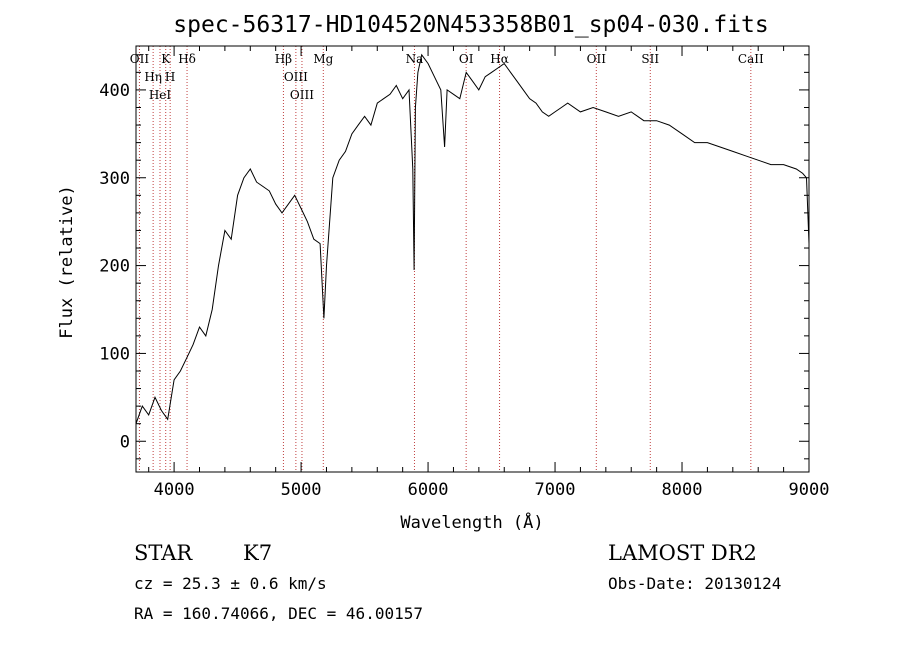  What do you see at coordinates (114, 179) in the screenshot?
I see `y-tick-label: 300` at bounding box center [114, 179].